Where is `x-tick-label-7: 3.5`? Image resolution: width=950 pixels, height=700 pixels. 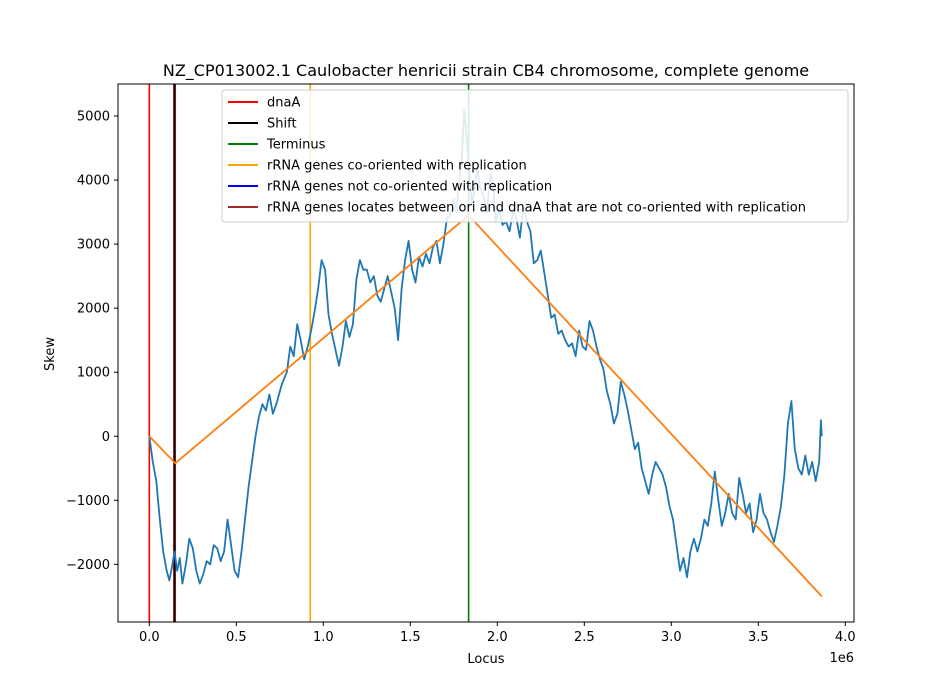 x-tick-label-7: 3.5 is located at coordinates (758, 637).